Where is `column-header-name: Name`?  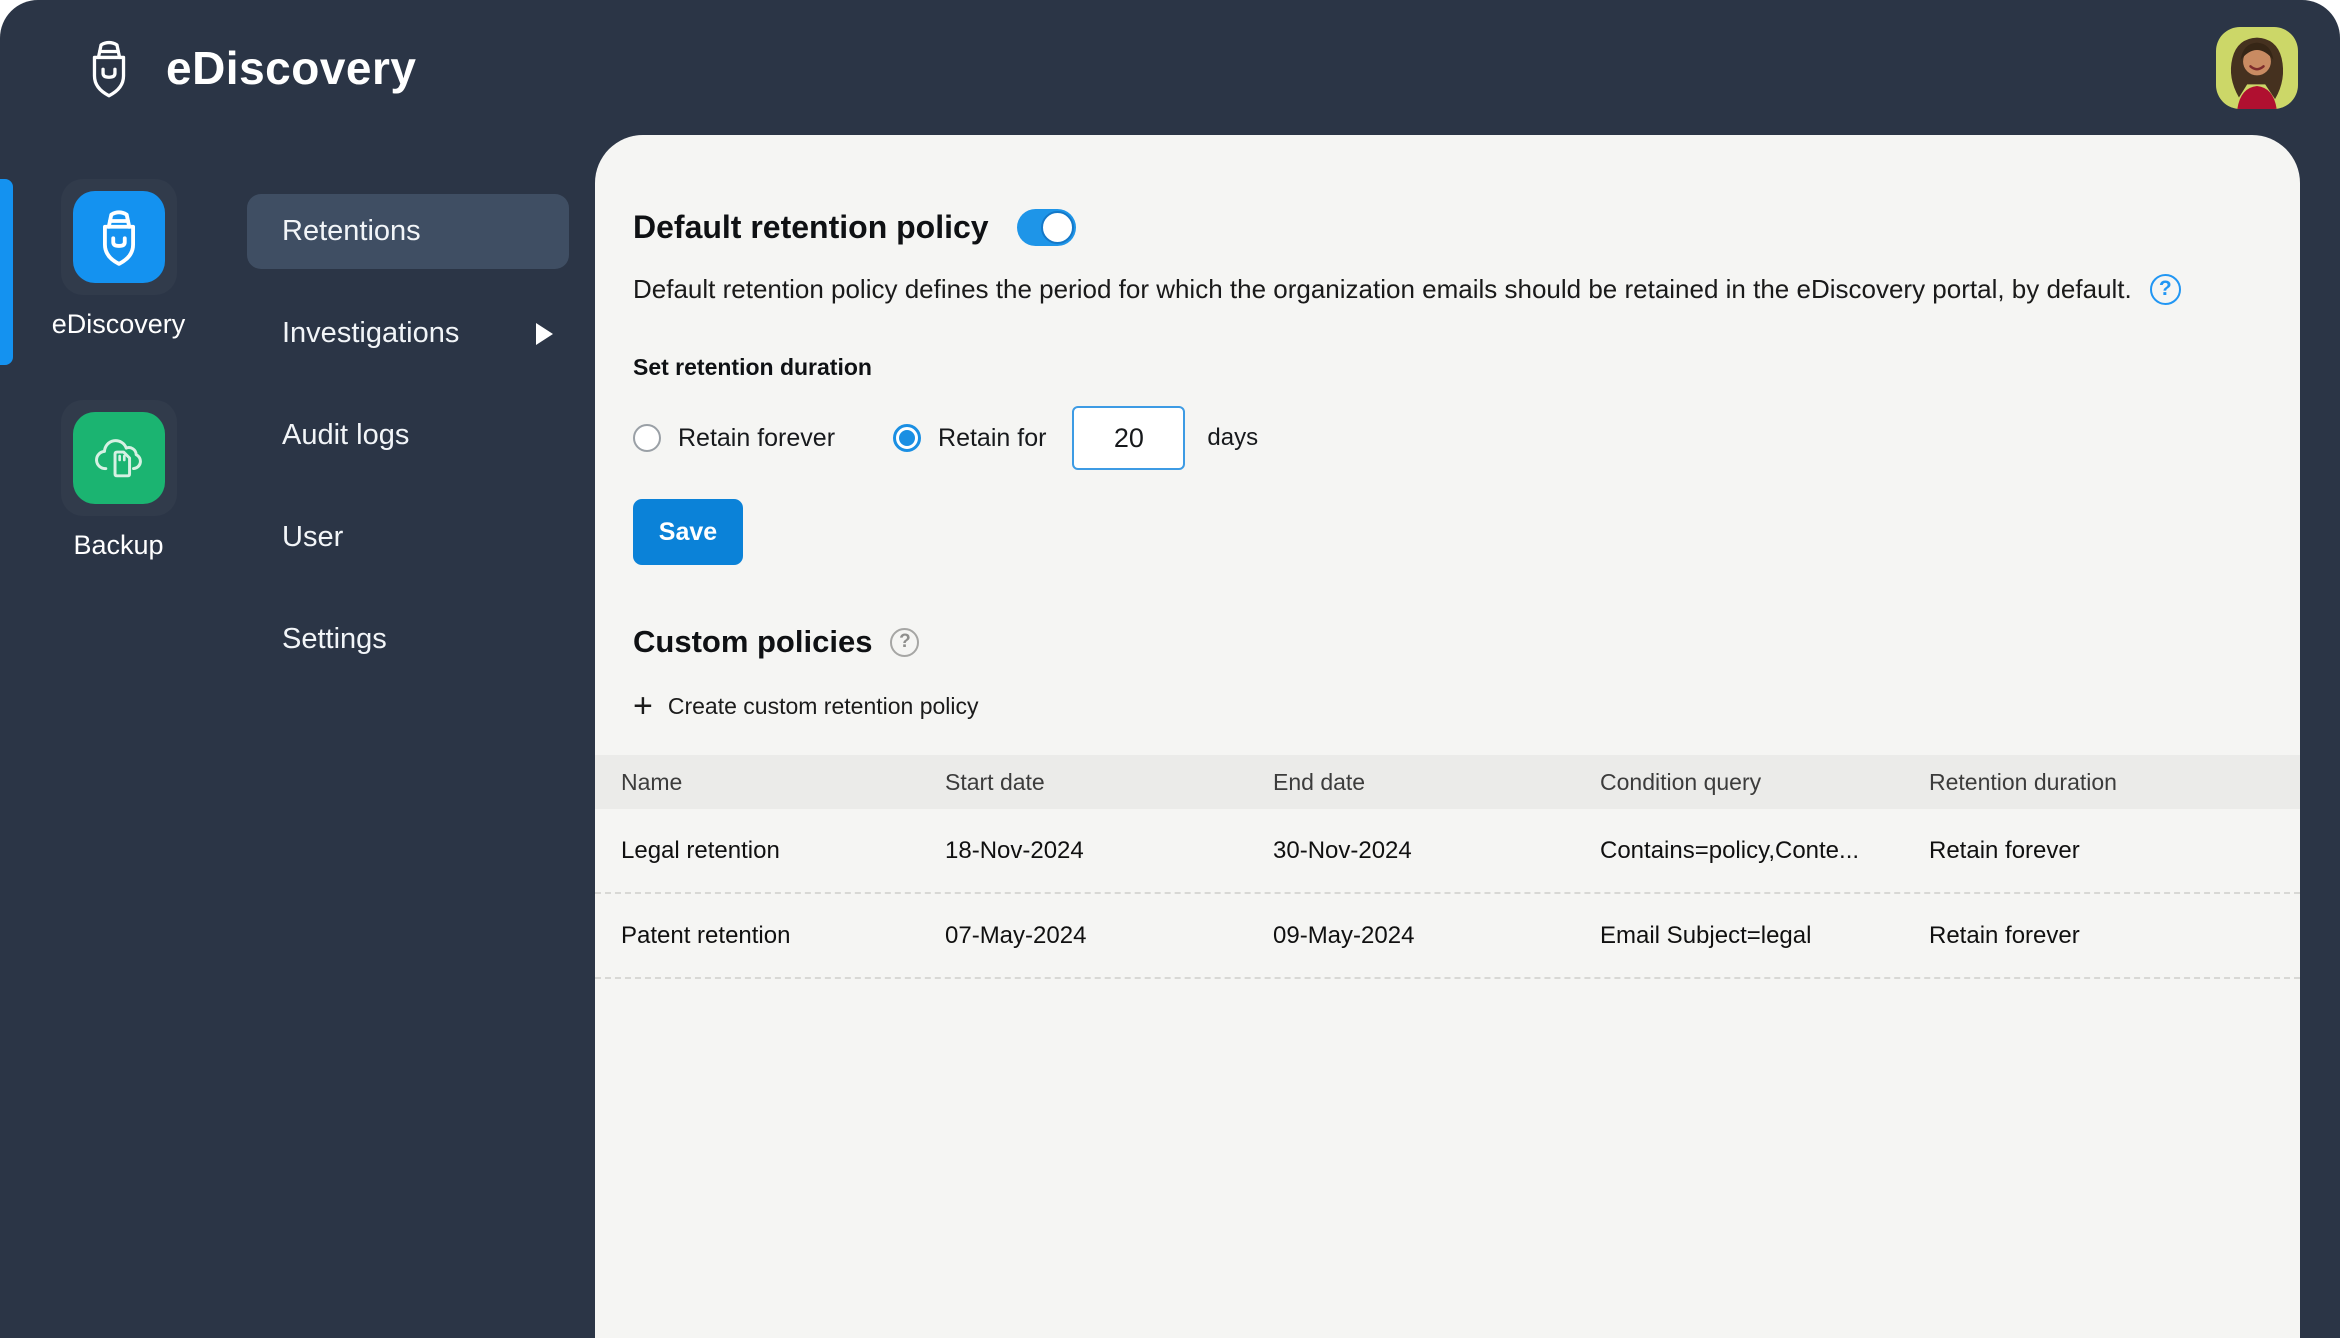 column-header-name: Name is located at coordinates (652, 781).